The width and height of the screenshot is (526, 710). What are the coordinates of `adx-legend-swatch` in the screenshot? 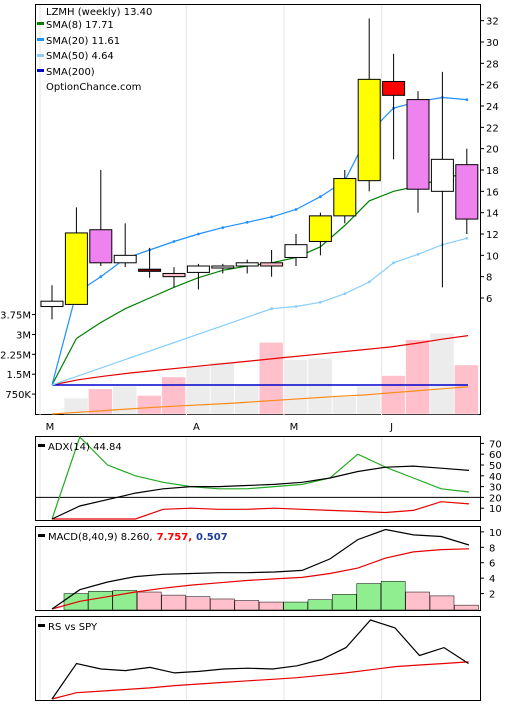 It's located at (41, 445).